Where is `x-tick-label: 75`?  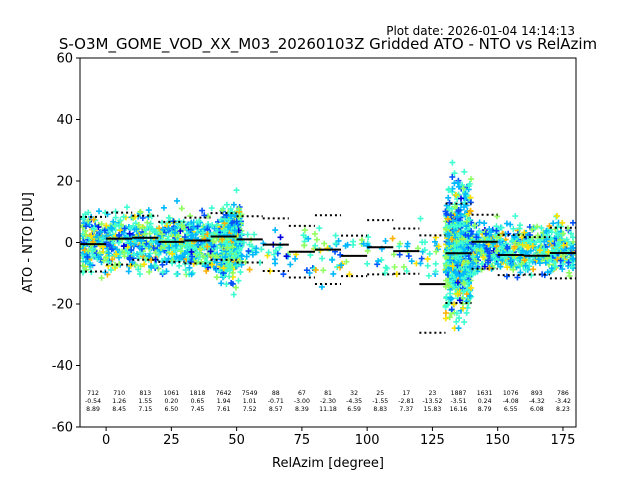
x-tick-label: 75 is located at coordinates (302, 440).